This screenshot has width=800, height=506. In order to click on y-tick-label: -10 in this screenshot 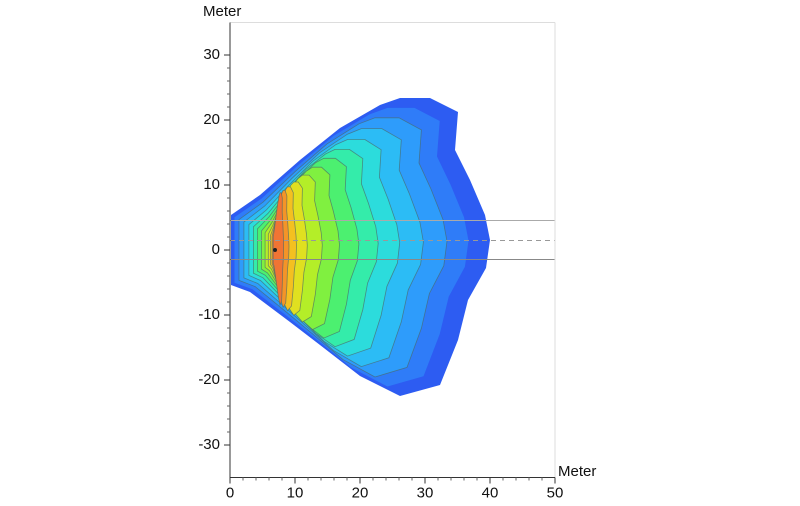, I will do `click(209, 314)`.